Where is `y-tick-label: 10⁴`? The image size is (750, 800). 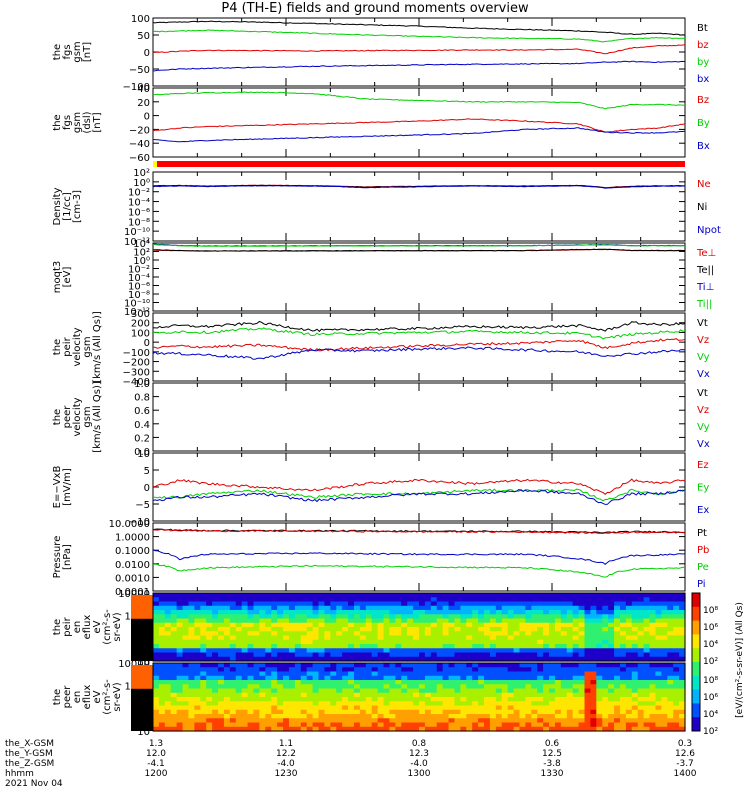
y-tick-label: 10⁴ is located at coordinates (141, 244).